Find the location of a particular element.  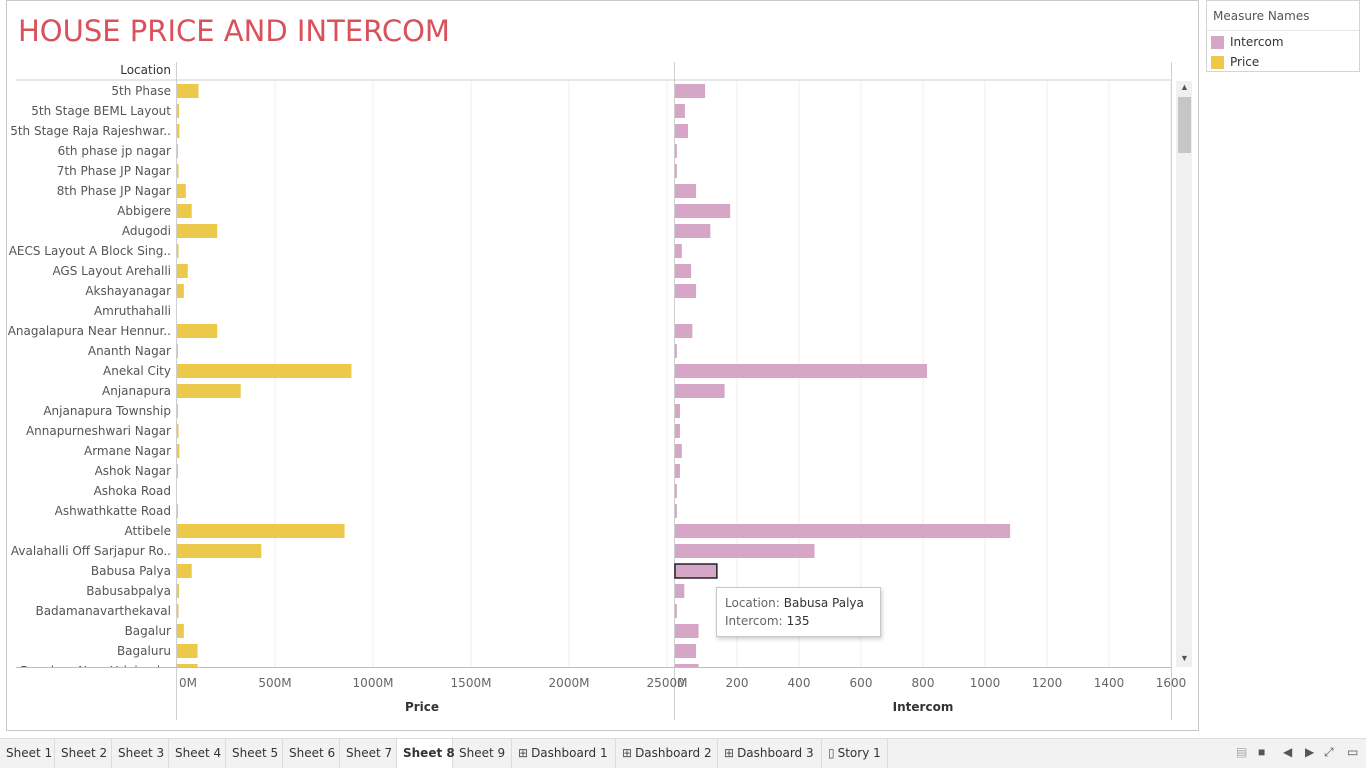

legend-item-price: Price is located at coordinates (1235, 62).